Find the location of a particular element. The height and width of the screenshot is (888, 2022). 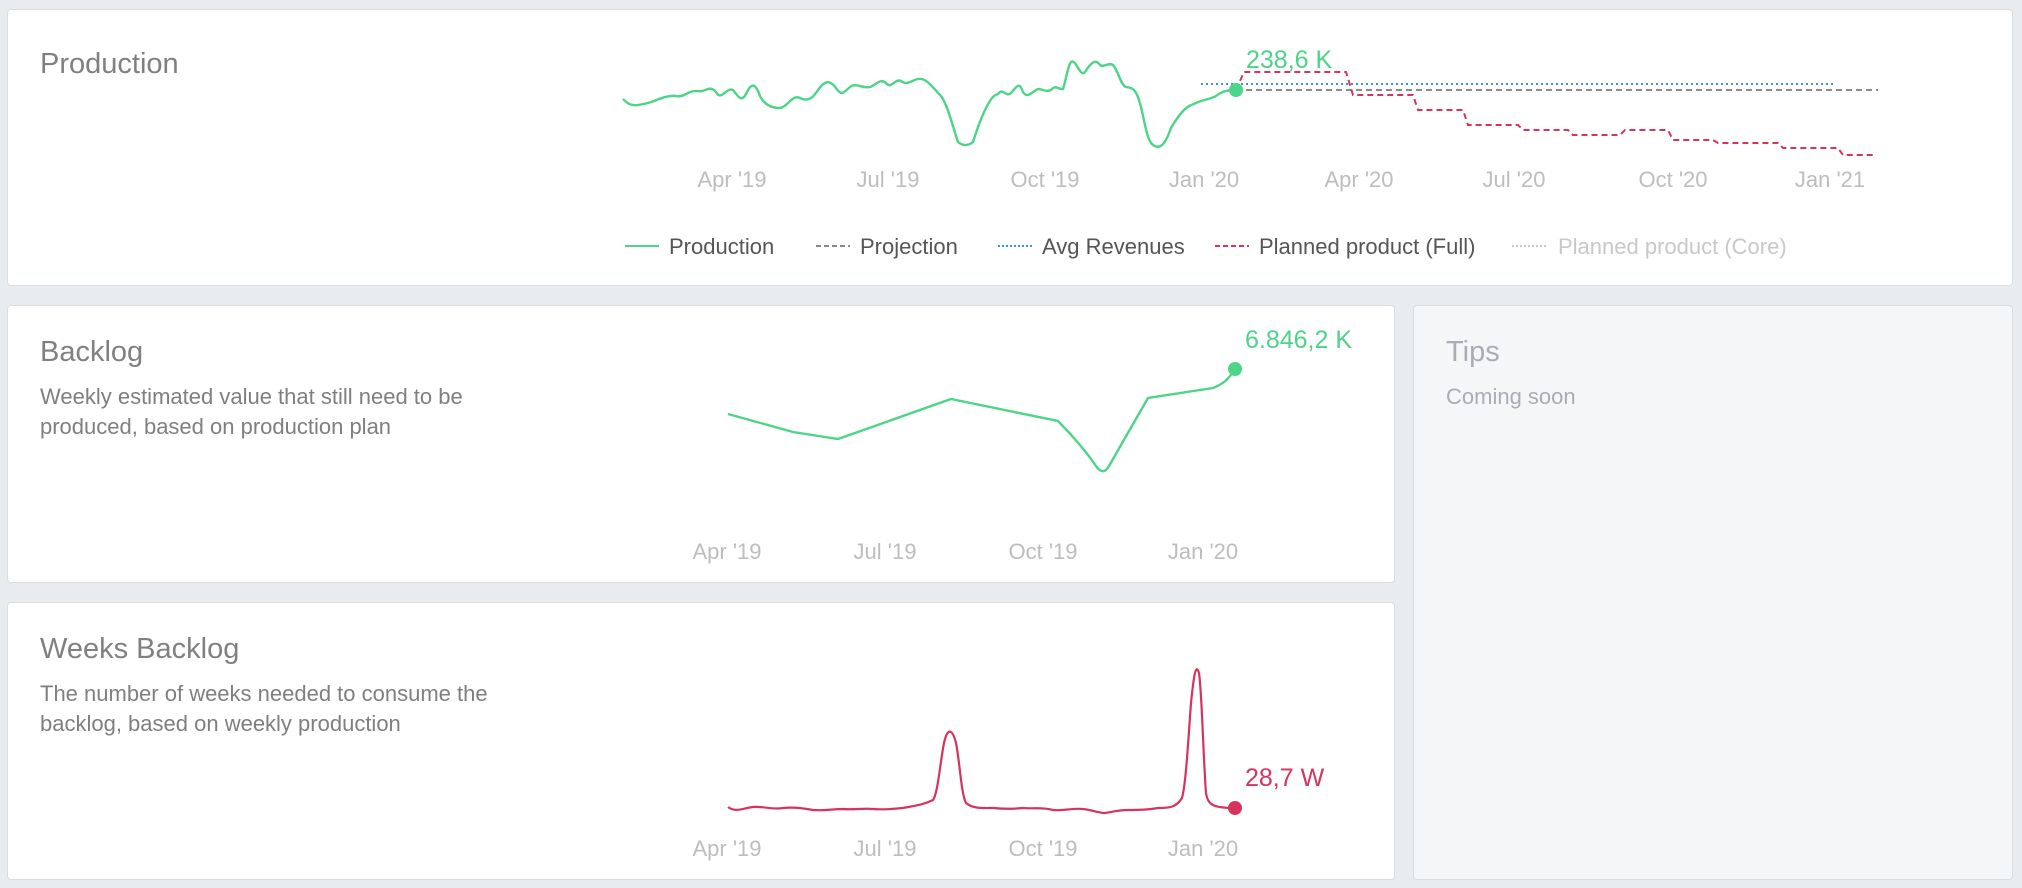

legend-item-planned-core: Planned product (Core) is located at coordinates (1649, 246).